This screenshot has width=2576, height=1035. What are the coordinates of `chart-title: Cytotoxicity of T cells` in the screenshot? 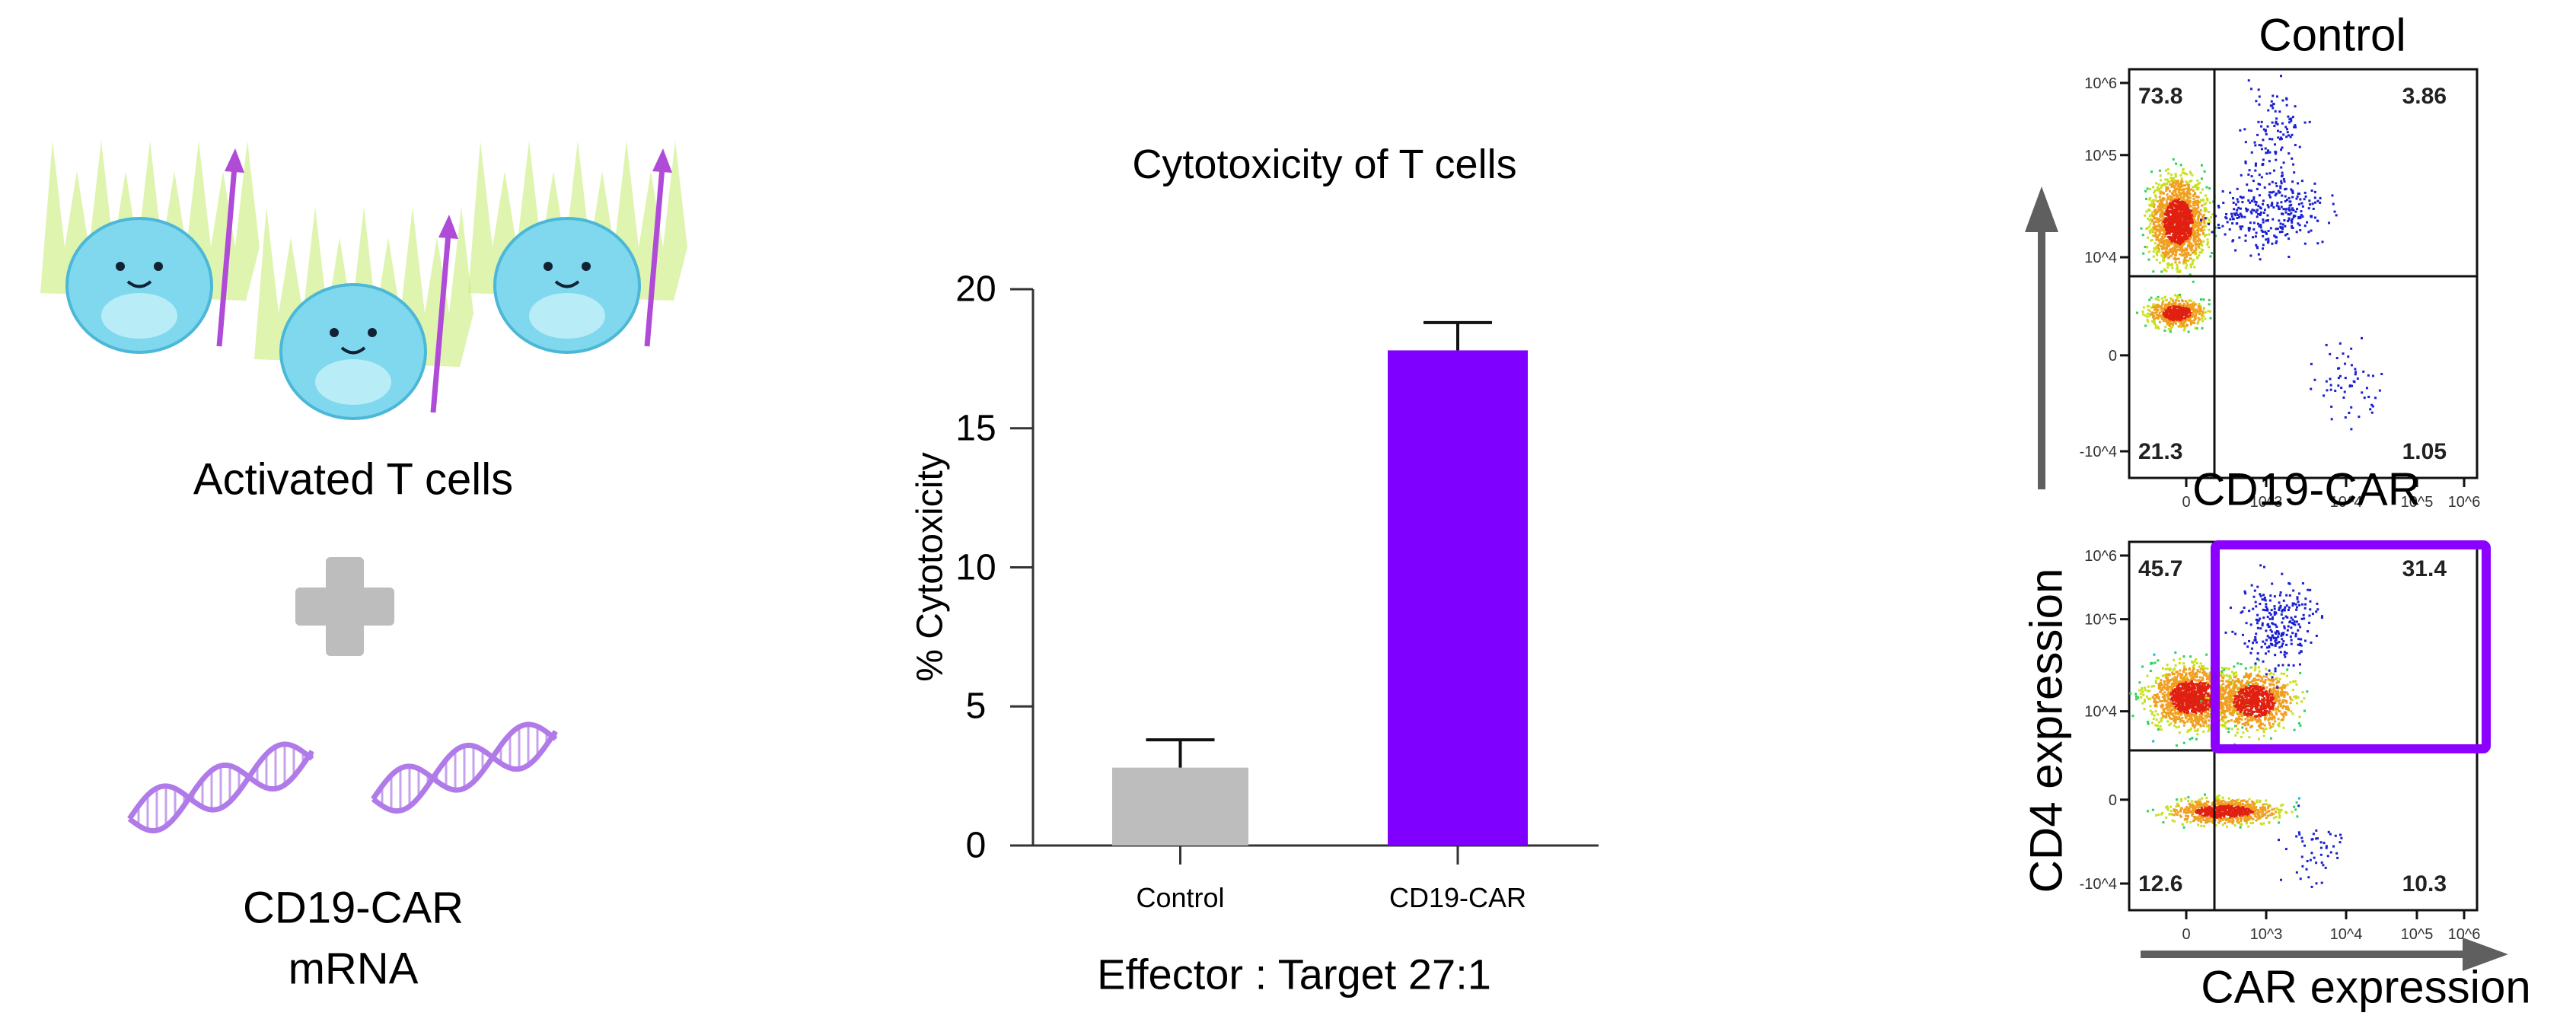 It's located at (1324, 164).